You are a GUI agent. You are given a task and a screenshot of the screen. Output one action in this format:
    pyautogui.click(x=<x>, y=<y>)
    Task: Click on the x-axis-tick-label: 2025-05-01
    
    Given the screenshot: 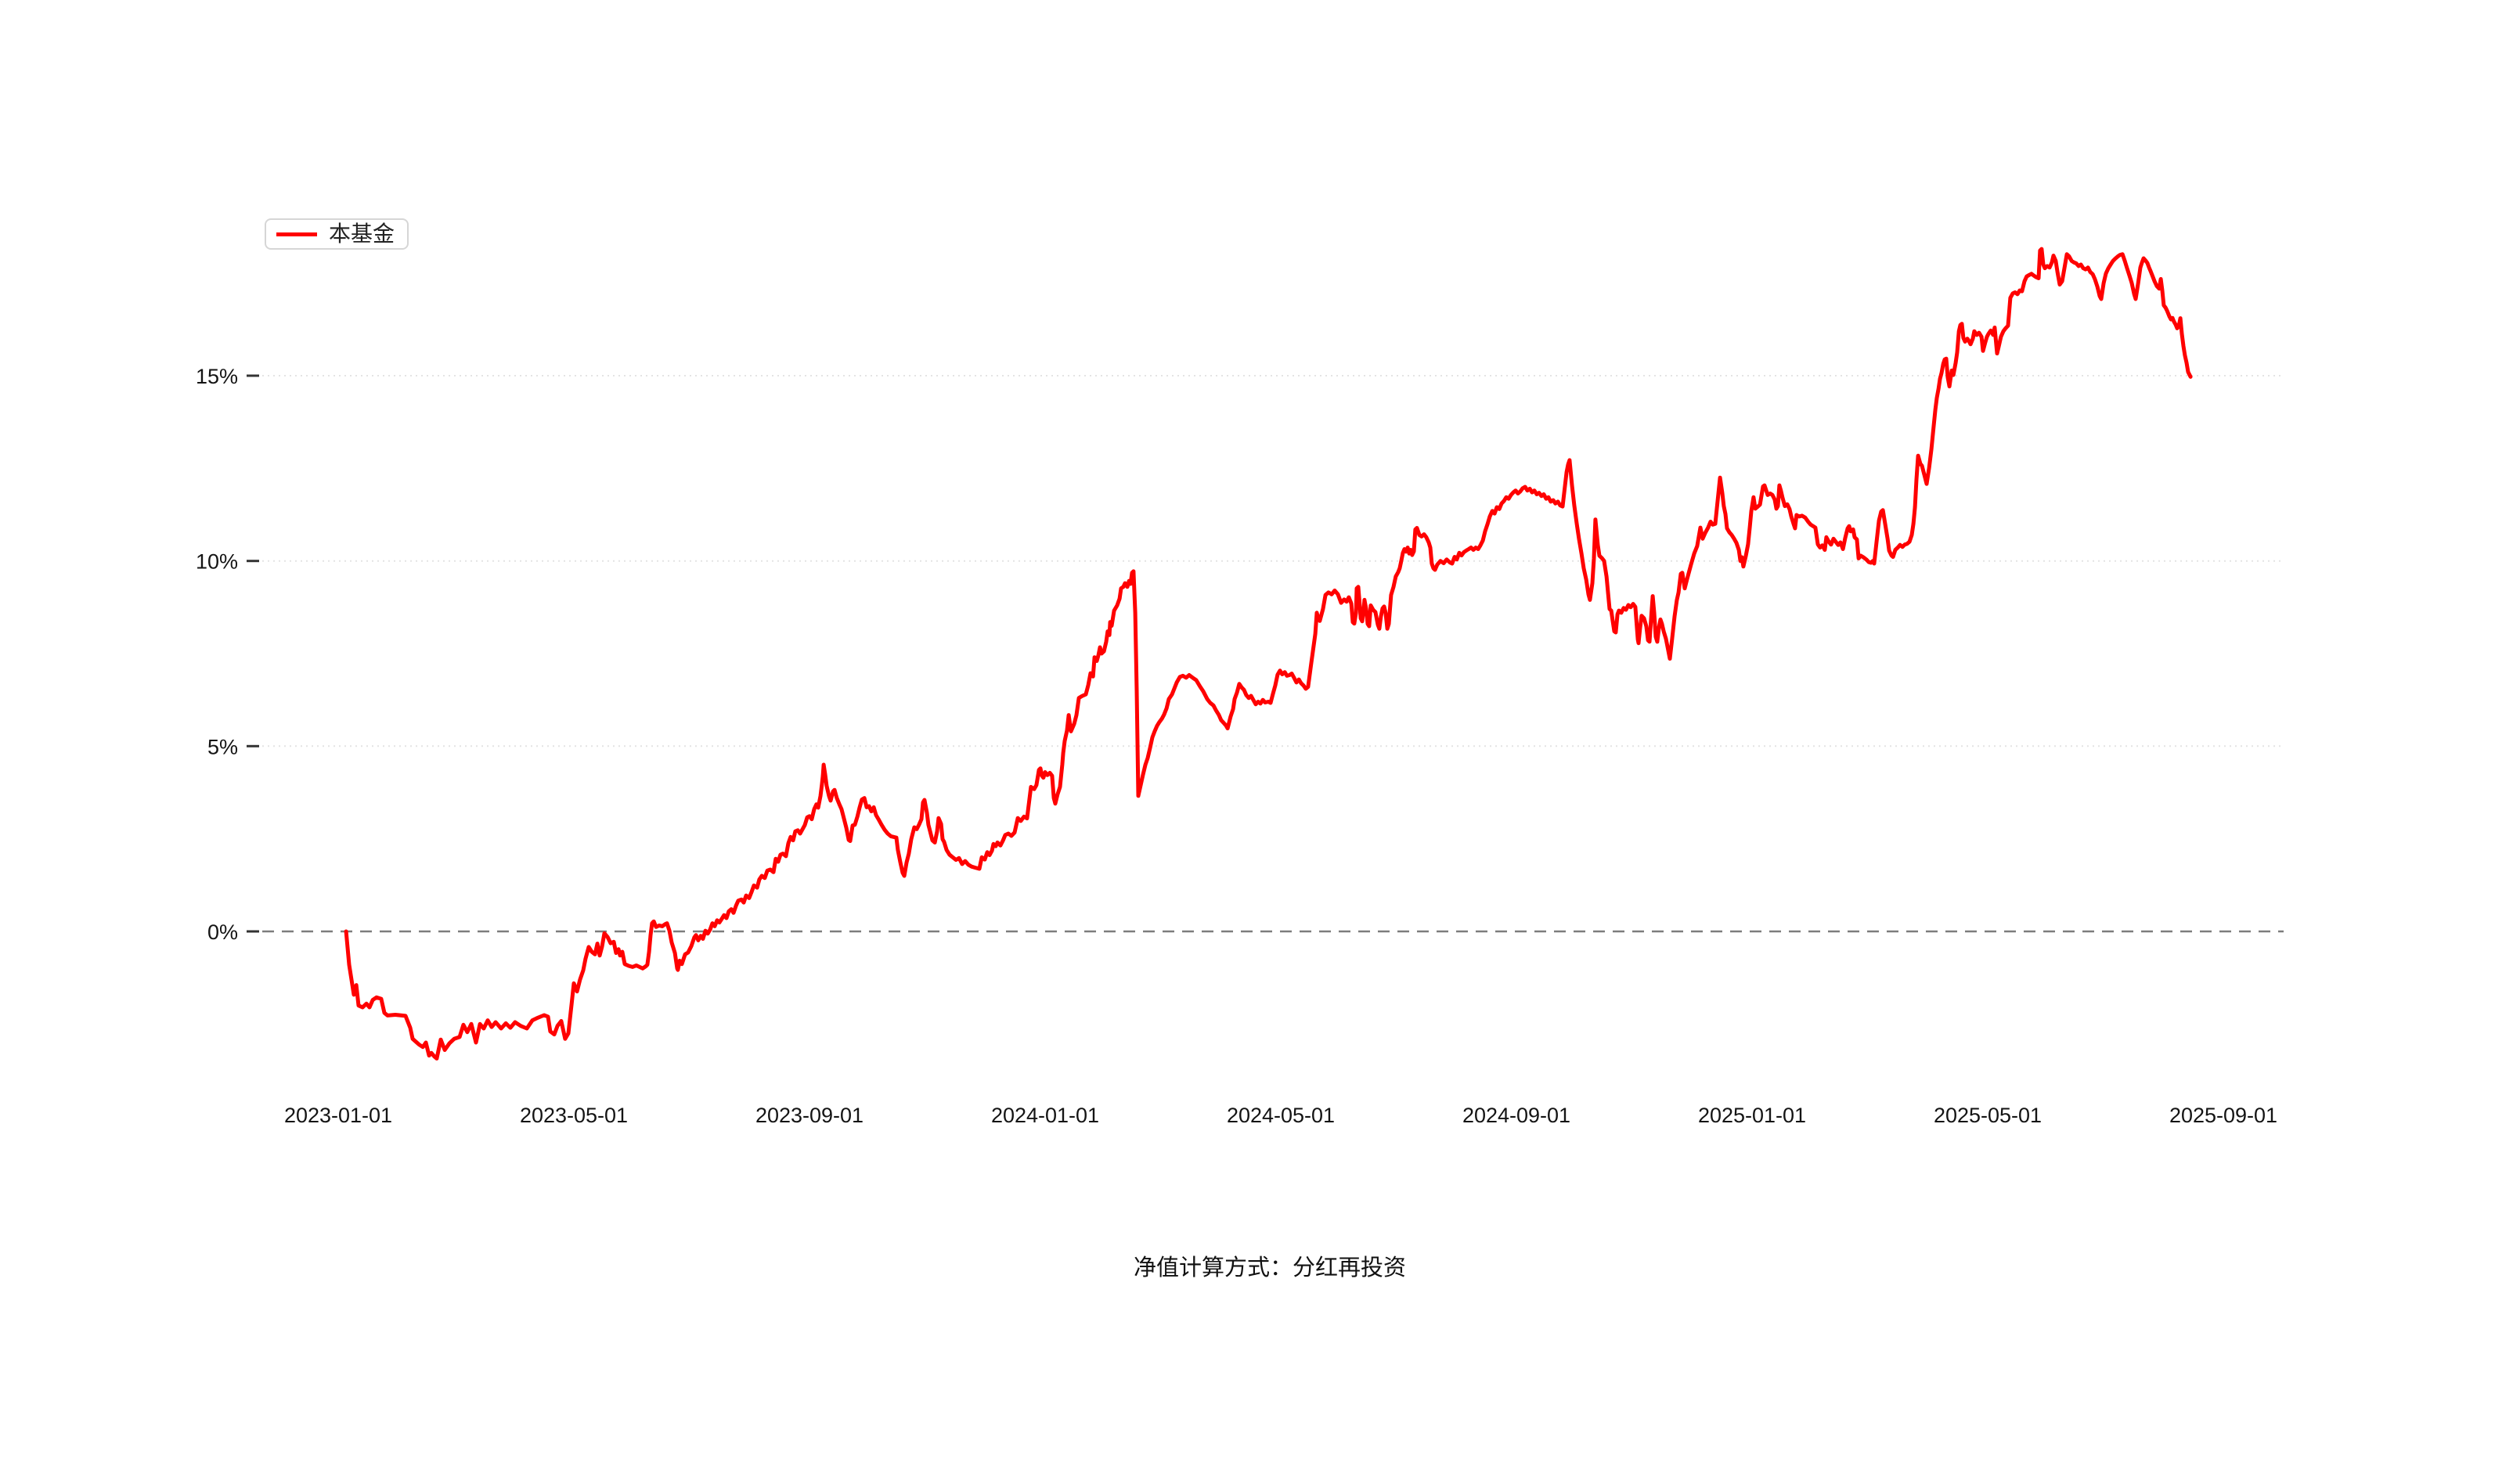 What is the action you would take?
    pyautogui.click(x=1988, y=1115)
    